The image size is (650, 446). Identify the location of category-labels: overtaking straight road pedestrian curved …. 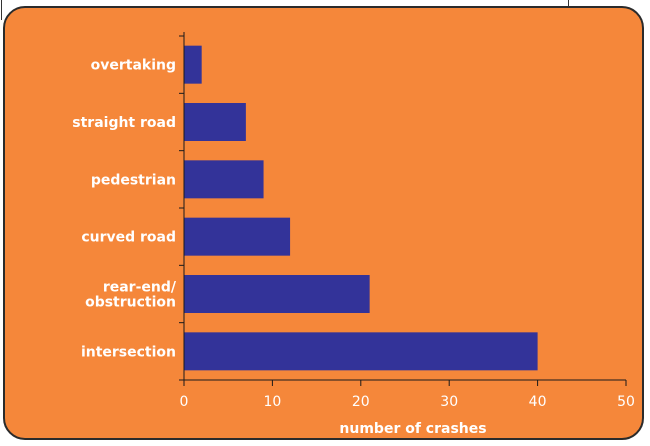
(124, 209).